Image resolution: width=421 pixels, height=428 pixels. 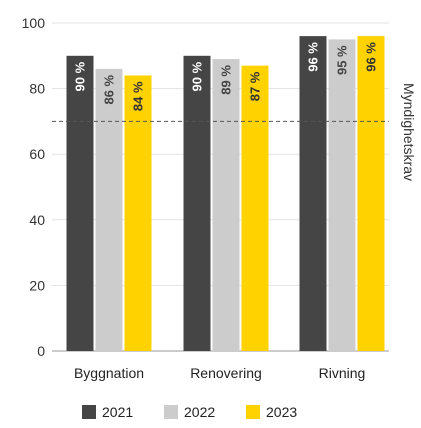 I want to click on y-tick-label-40: 40, so click(x=37, y=220).